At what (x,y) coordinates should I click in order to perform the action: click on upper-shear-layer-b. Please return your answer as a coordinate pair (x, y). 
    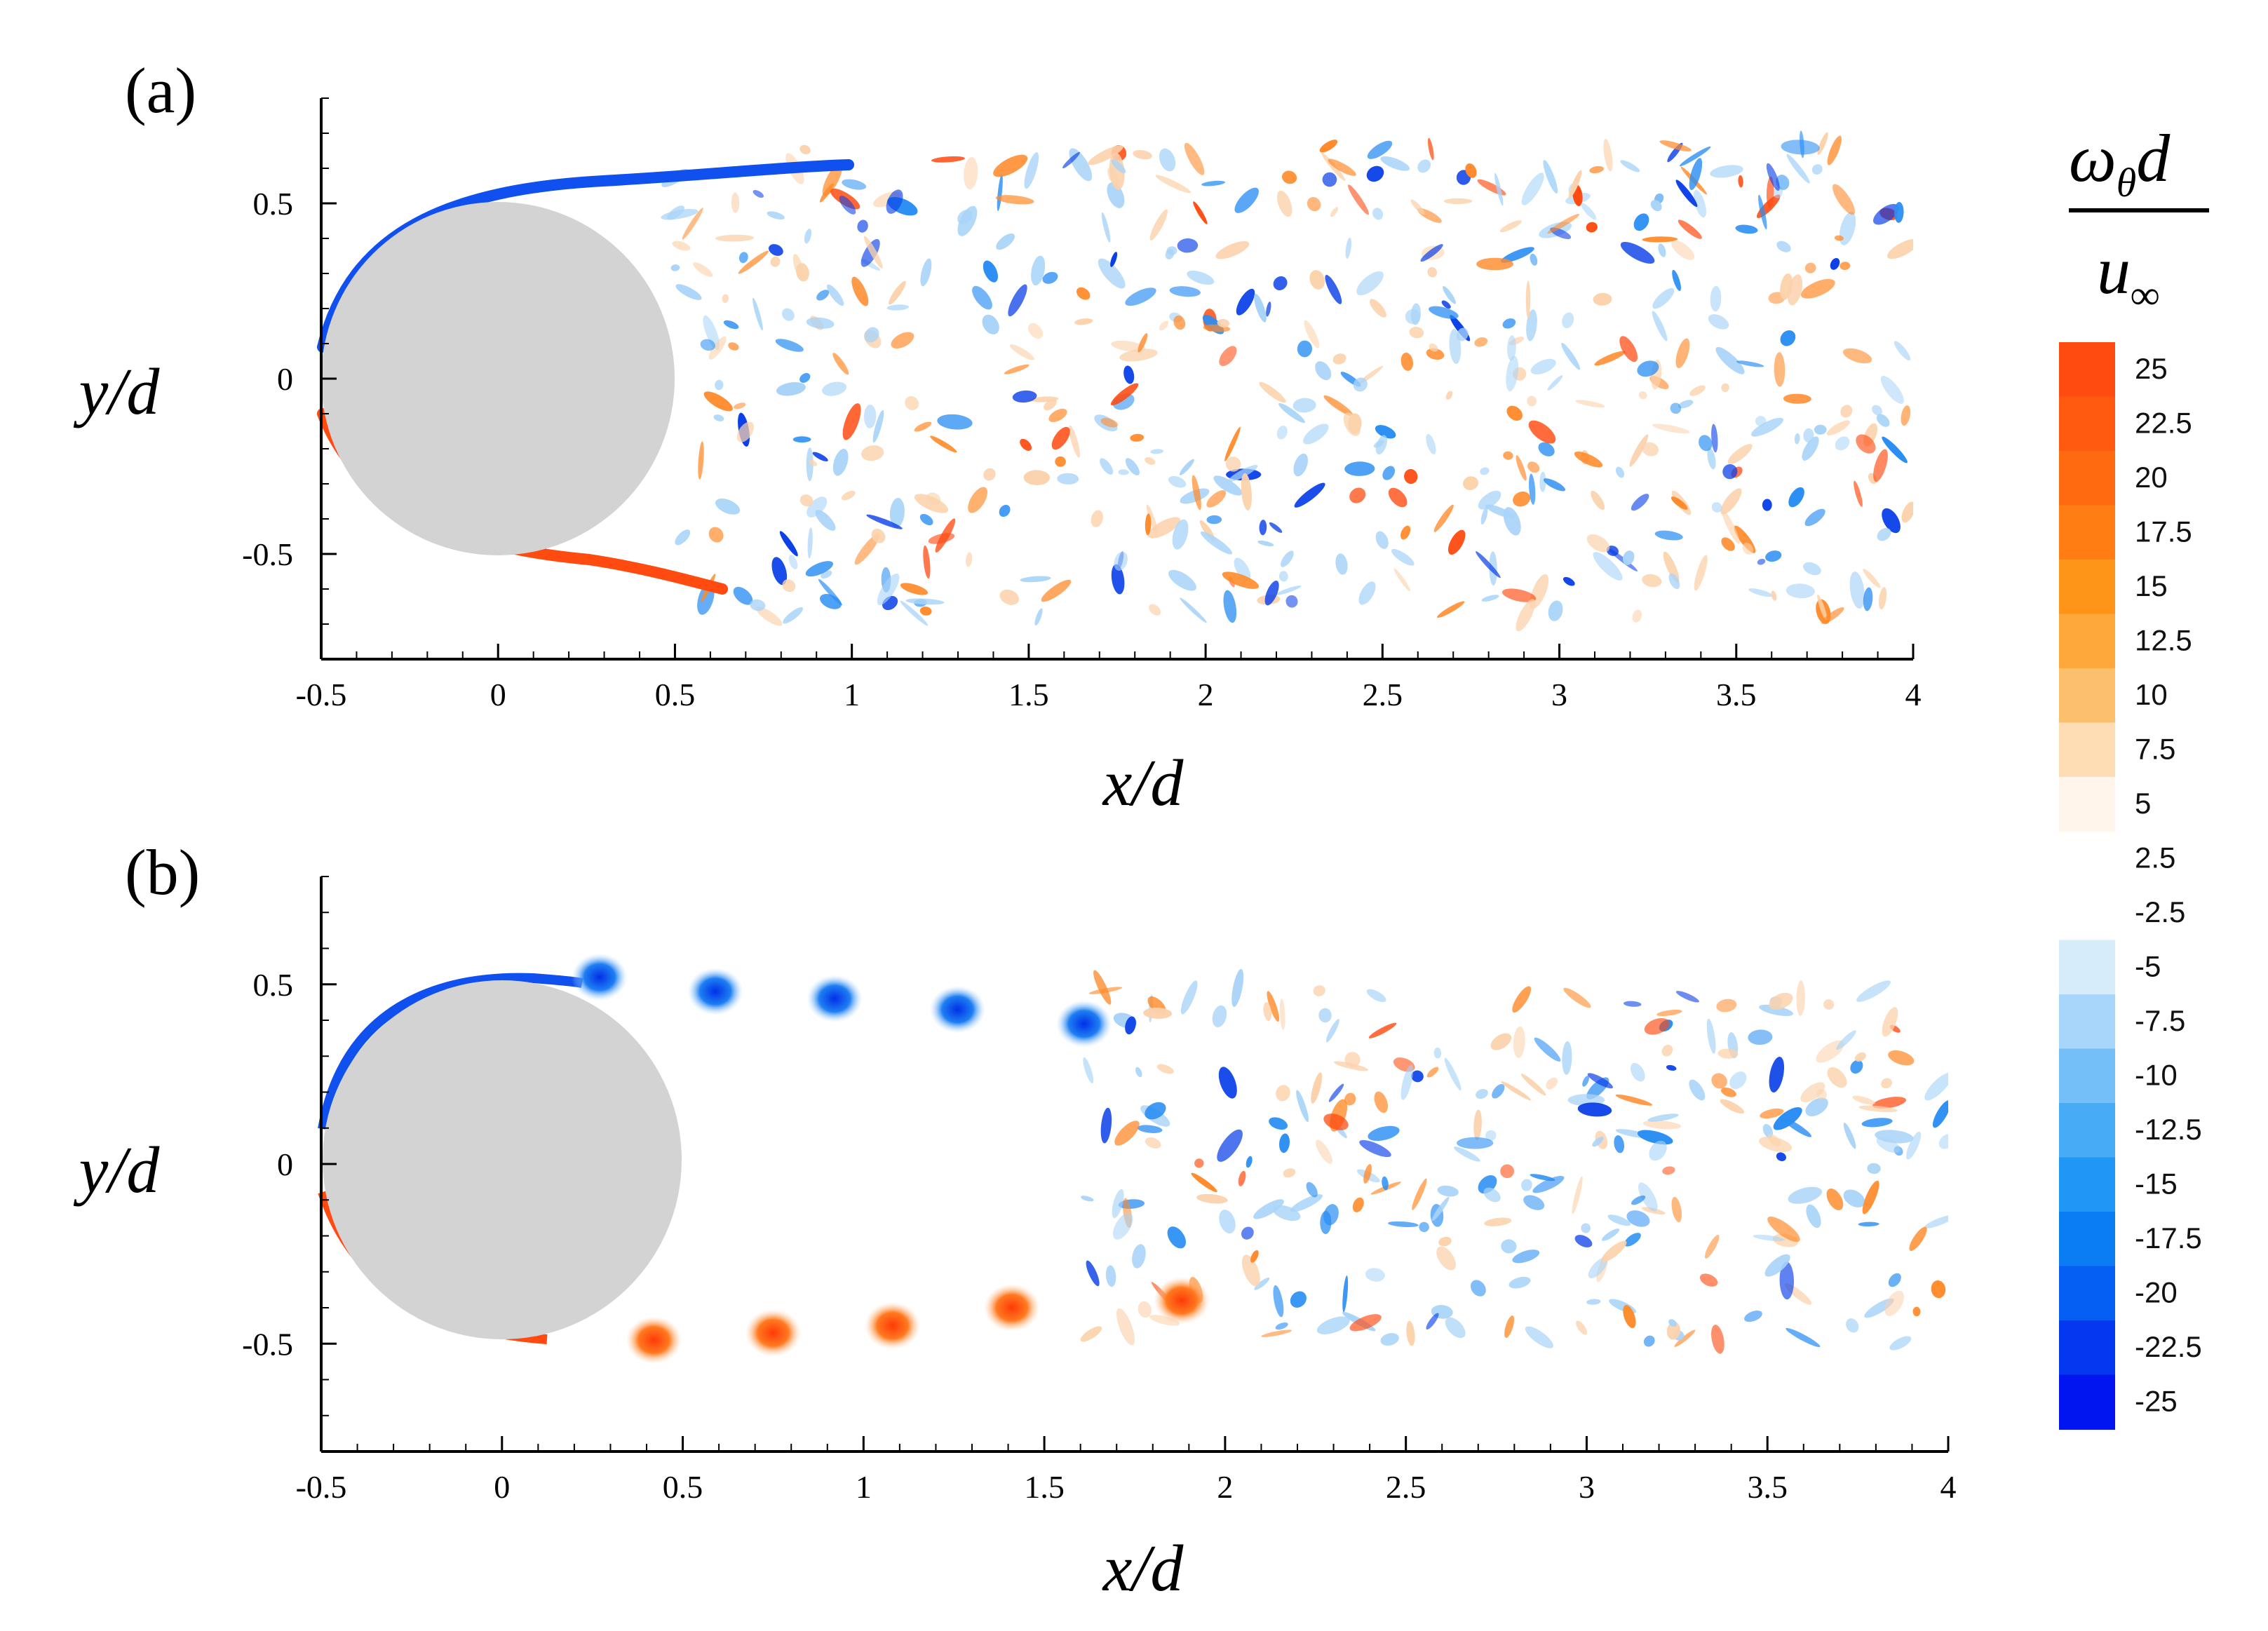
    Looking at the image, I should click on (450, 1052).